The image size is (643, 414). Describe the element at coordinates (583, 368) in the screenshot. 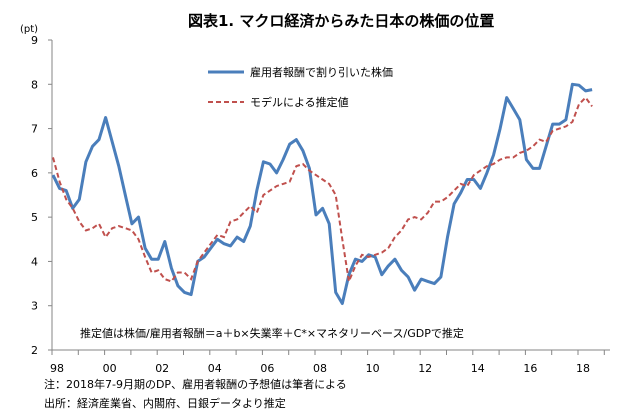

I see `x-tick-label: 18` at that location.